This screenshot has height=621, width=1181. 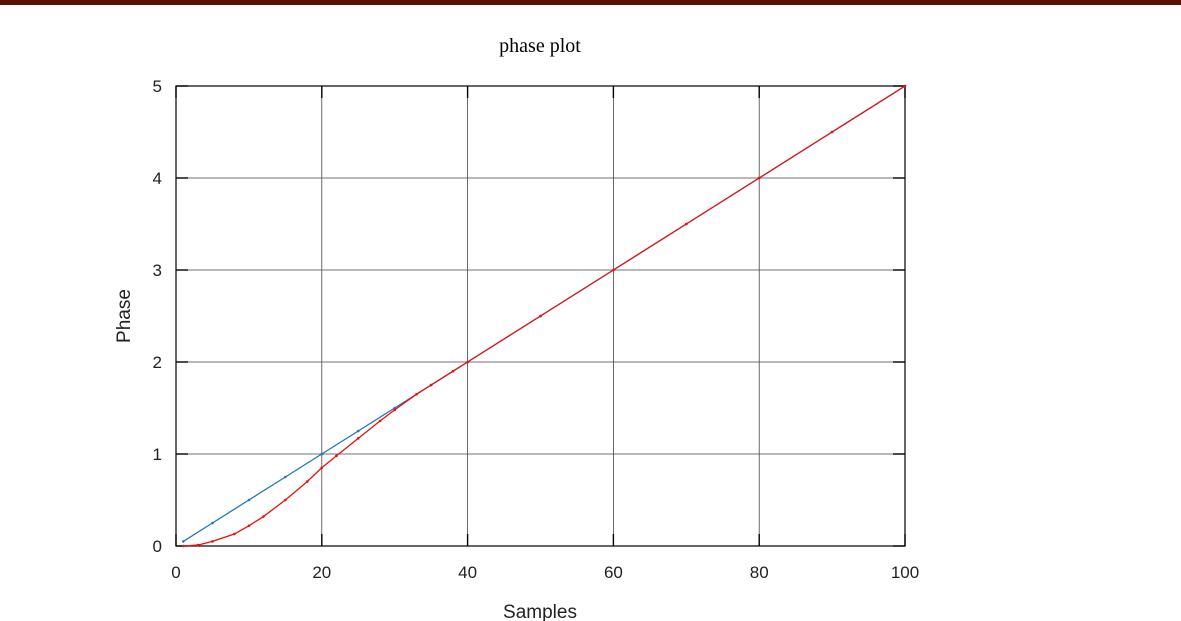 I want to click on y-tick-label: 4, so click(x=157, y=178).